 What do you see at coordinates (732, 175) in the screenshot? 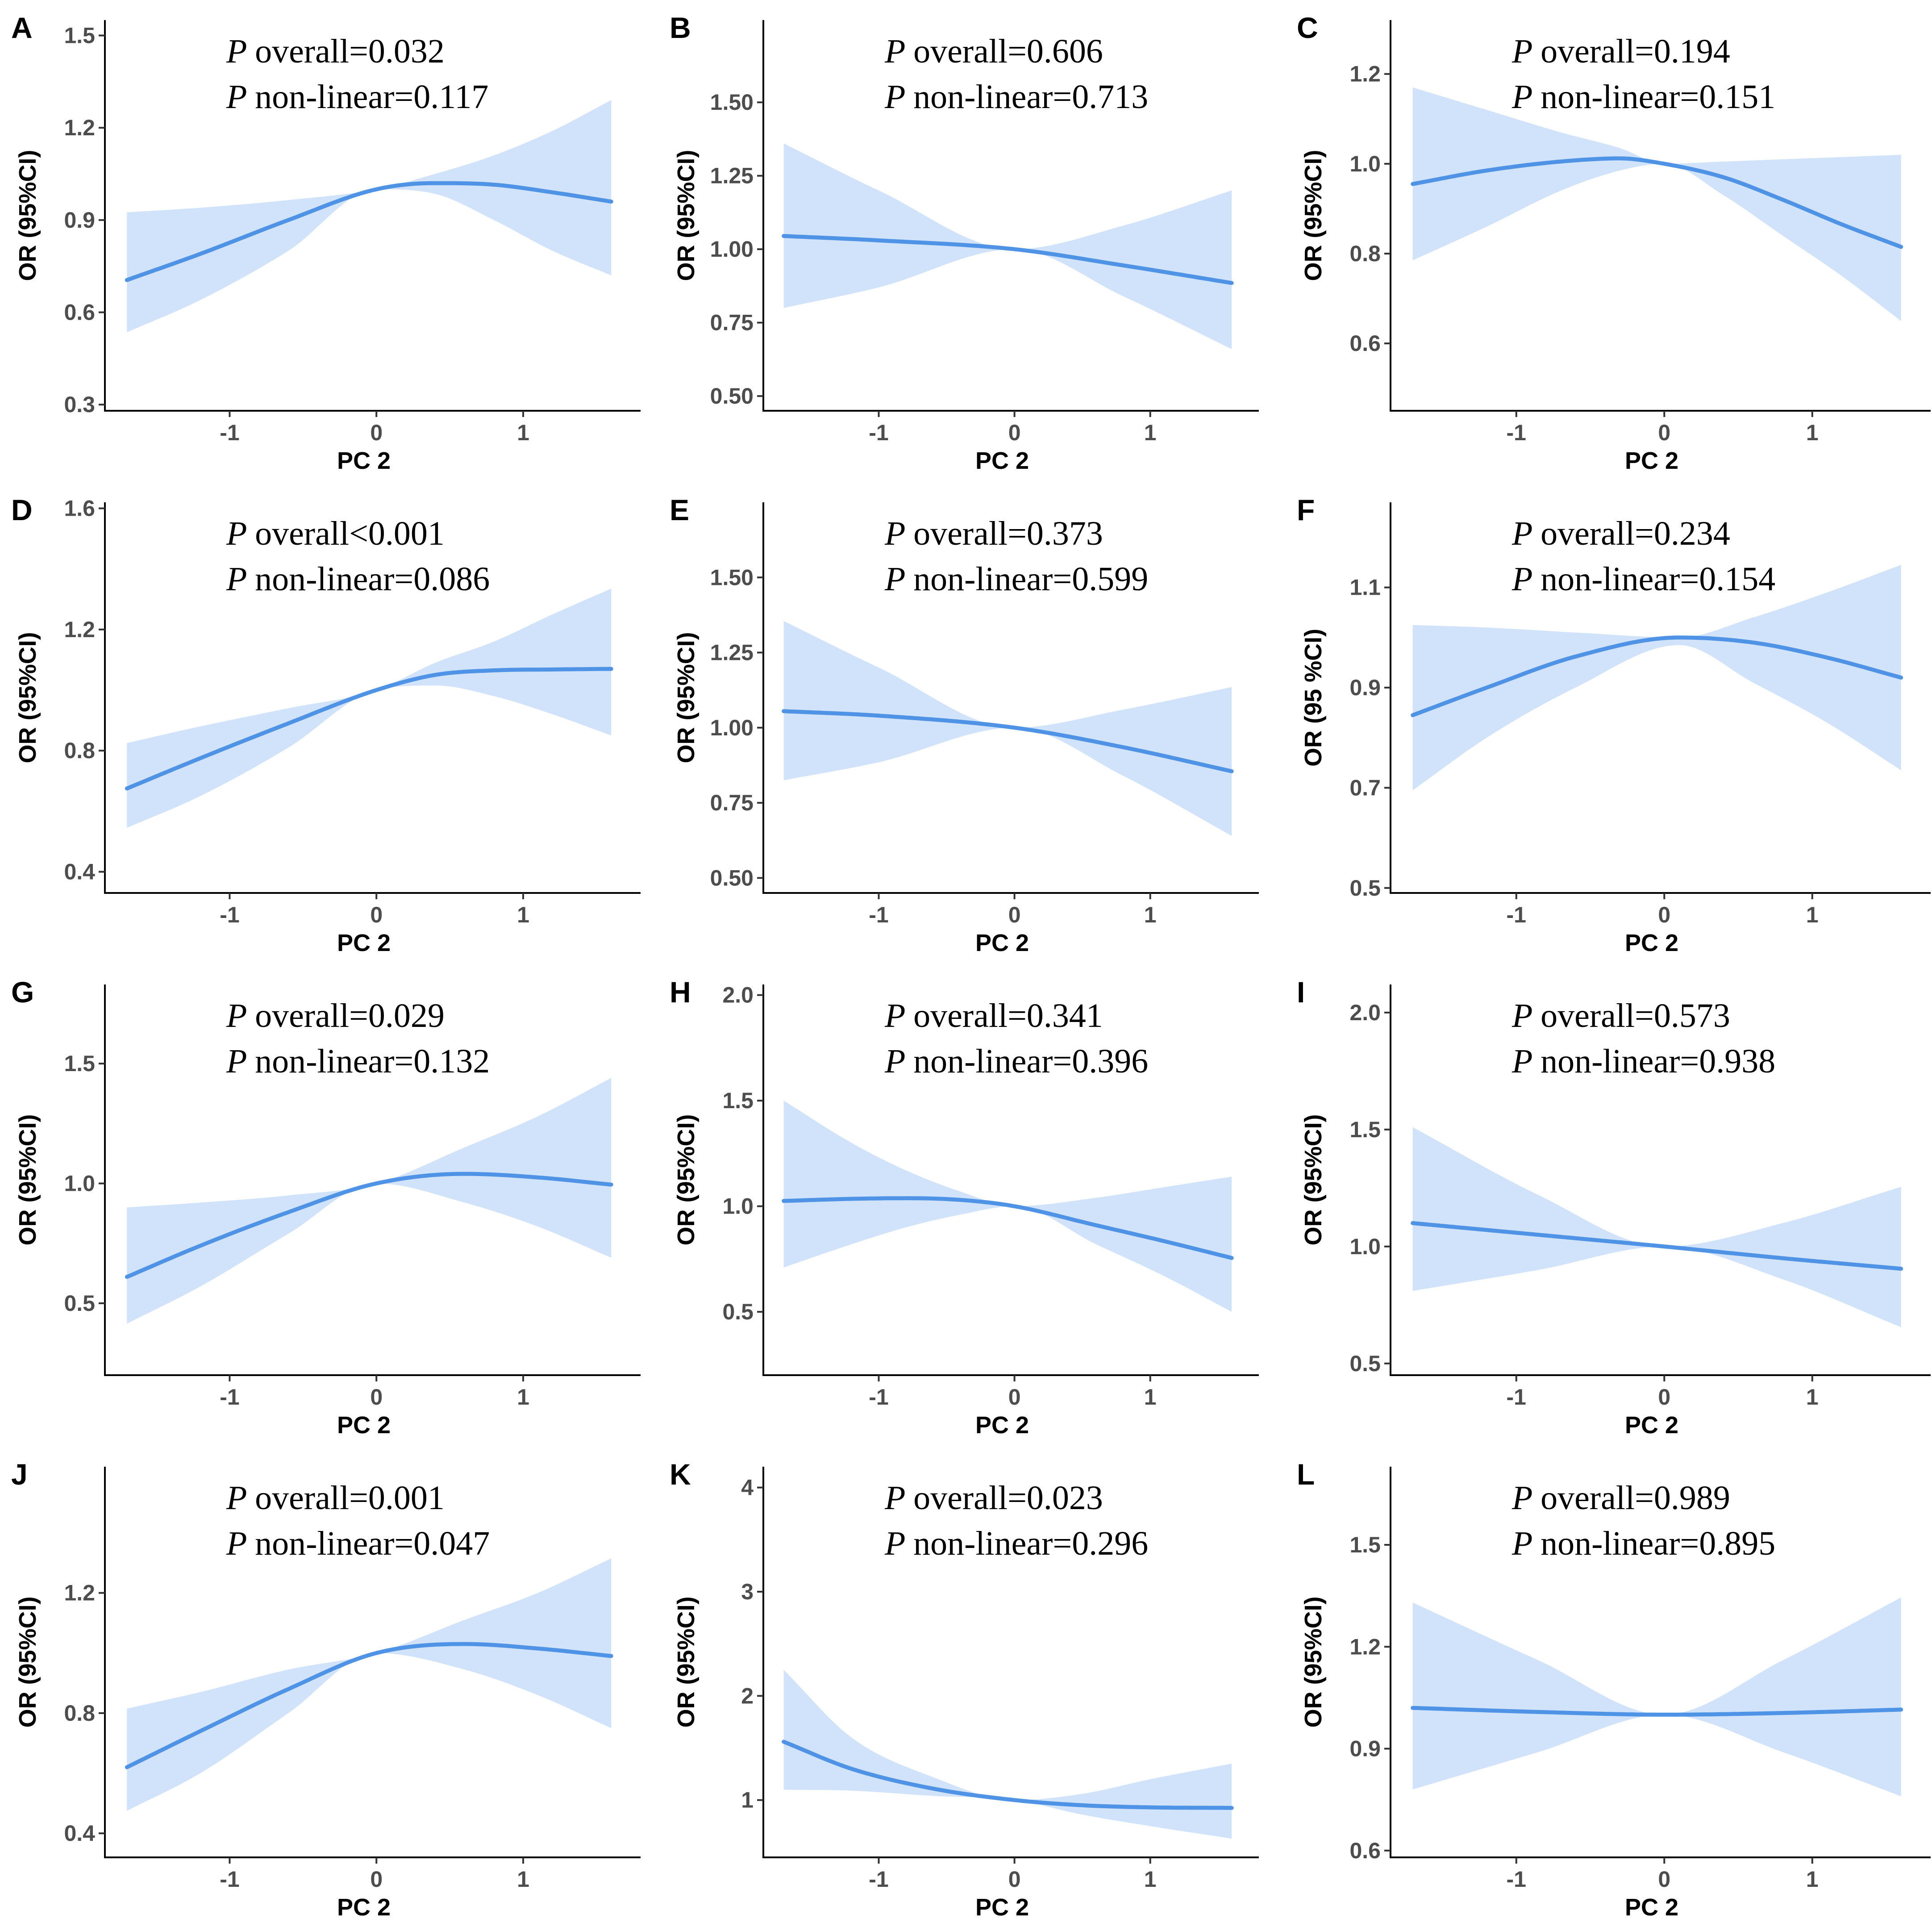
I see `y-tick-label: 1.25` at bounding box center [732, 175].